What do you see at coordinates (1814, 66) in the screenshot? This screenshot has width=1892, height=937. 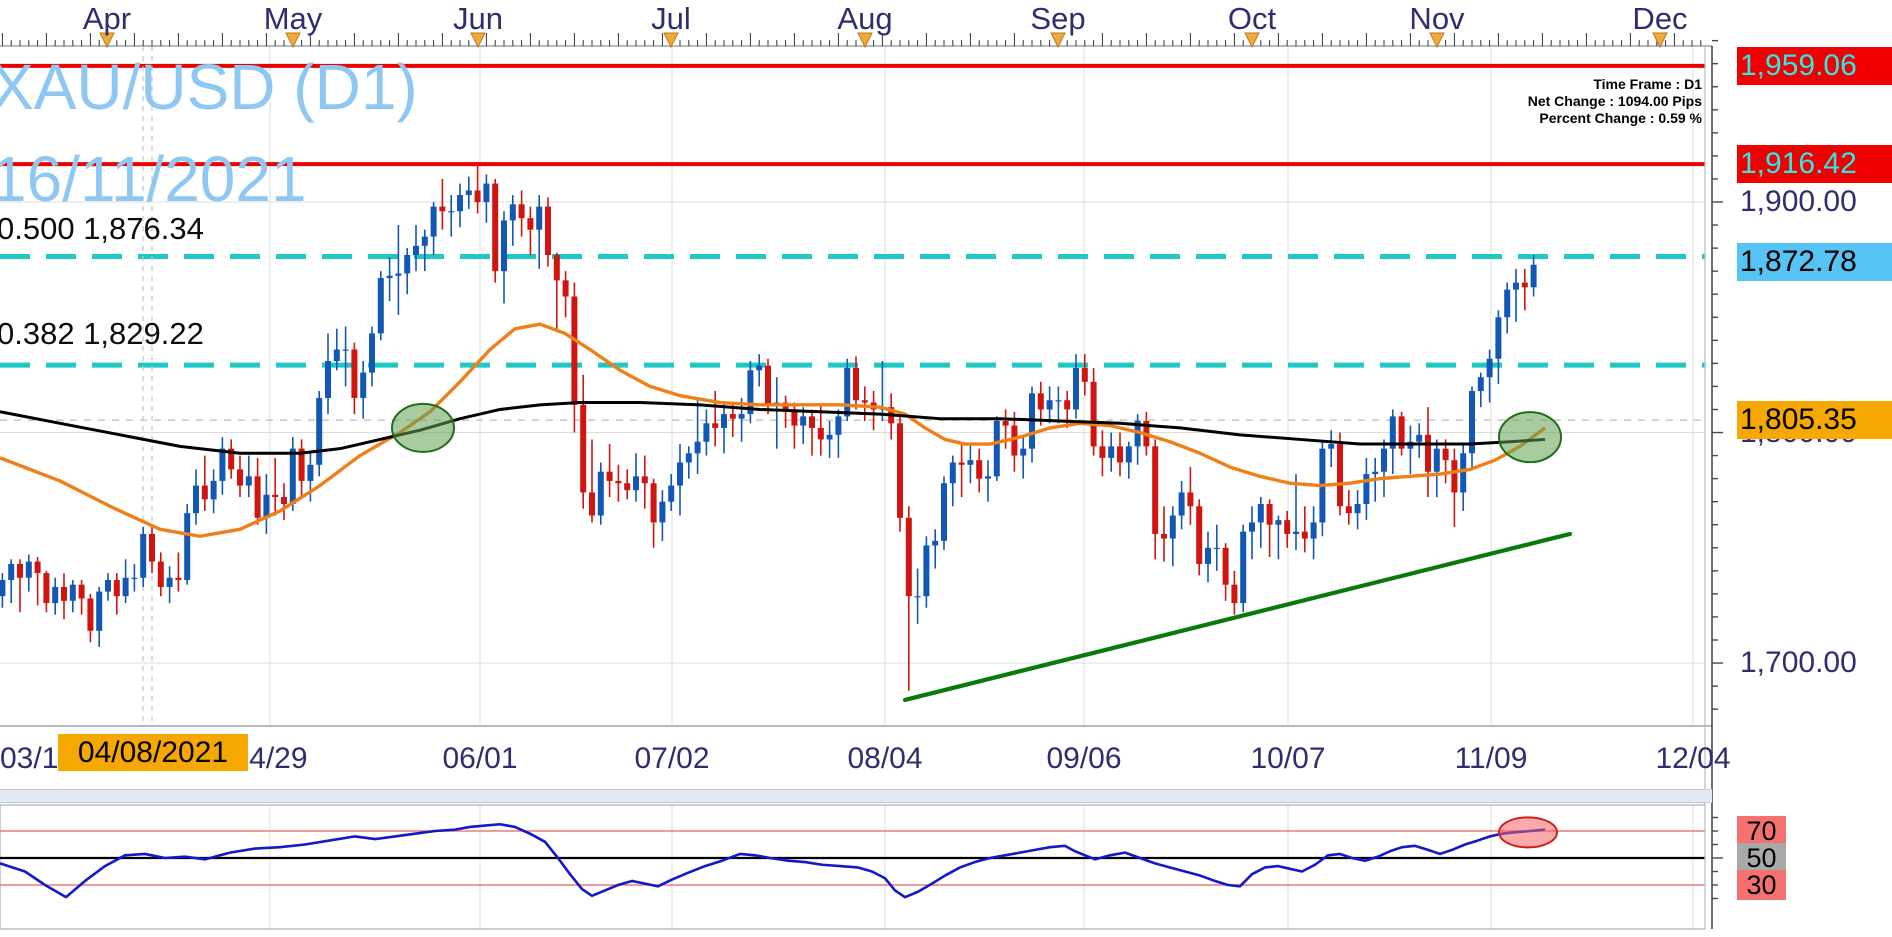 I see `price-axis-label: 1,959.06` at bounding box center [1814, 66].